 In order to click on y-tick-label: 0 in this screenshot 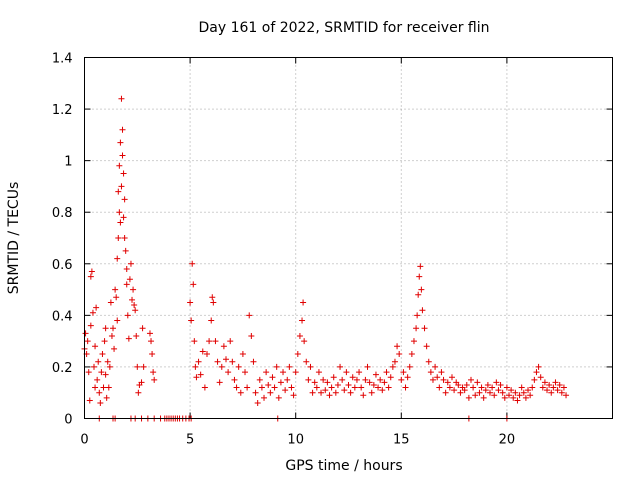, I will do `click(68, 420)`.